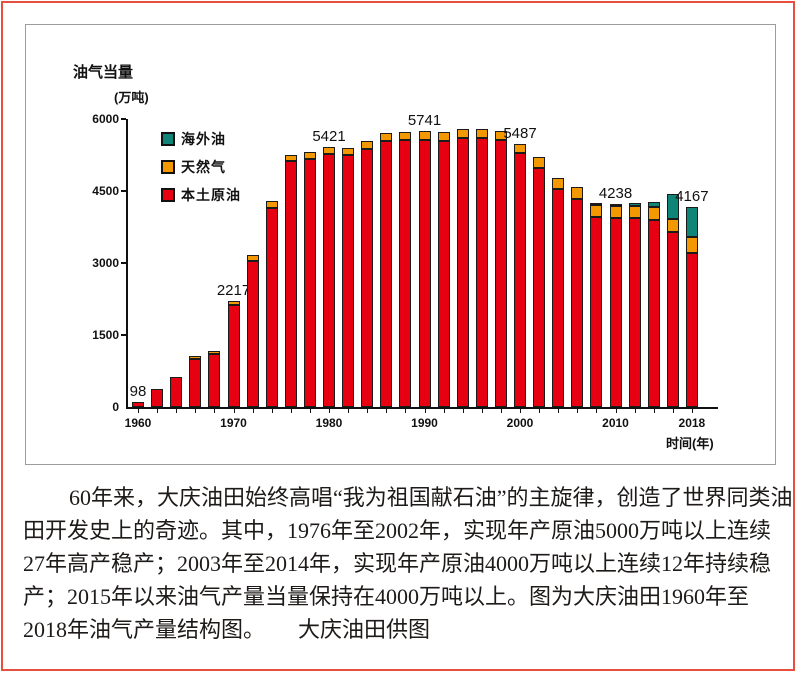 The height and width of the screenshot is (675, 800). Describe the element at coordinates (615, 193) in the screenshot. I see `bar-value-label: 4238` at that location.